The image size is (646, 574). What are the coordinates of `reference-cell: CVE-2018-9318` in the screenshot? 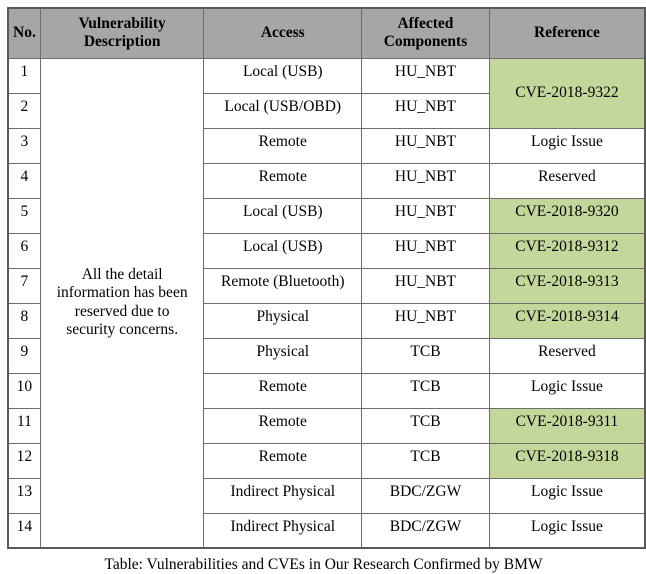 It's located at (567, 460).